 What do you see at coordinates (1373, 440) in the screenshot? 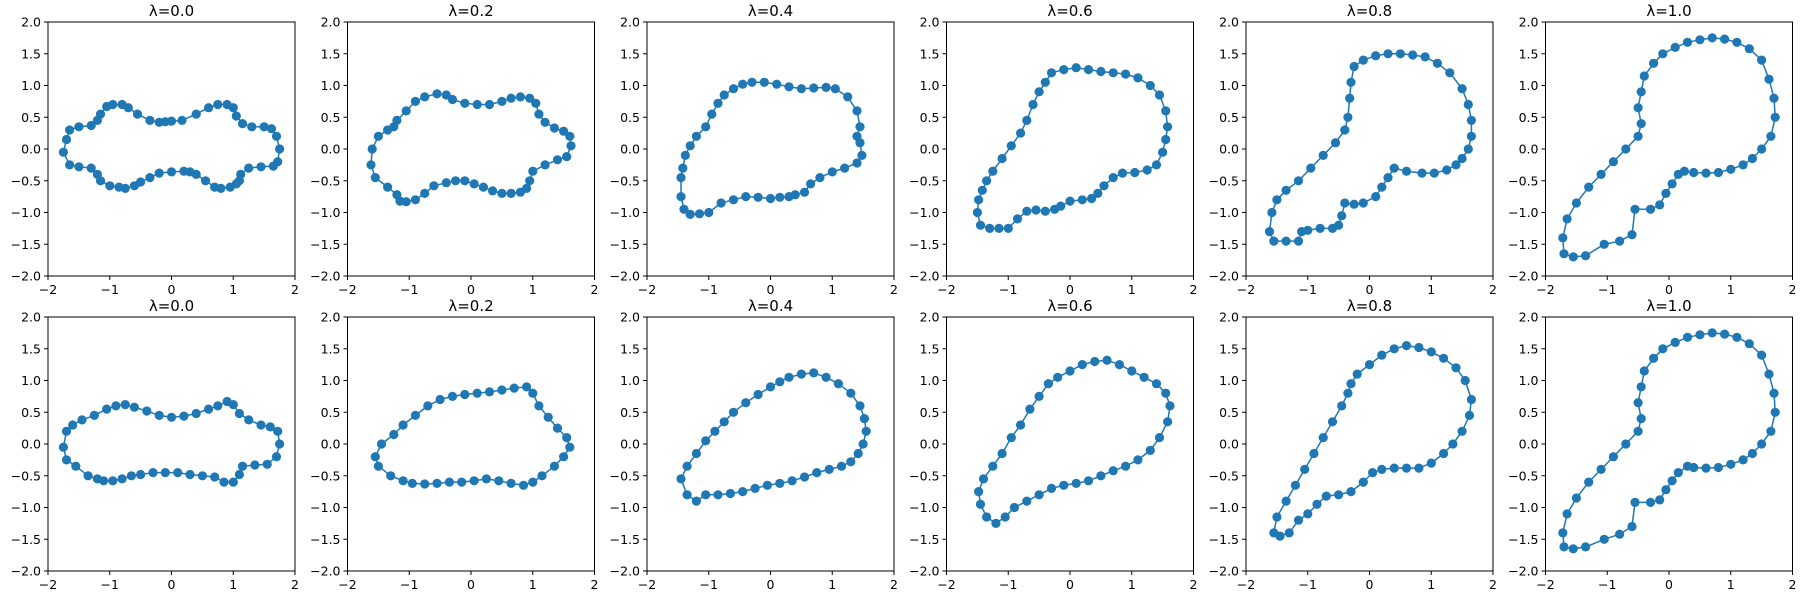
I see `series-line` at bounding box center [1373, 440].